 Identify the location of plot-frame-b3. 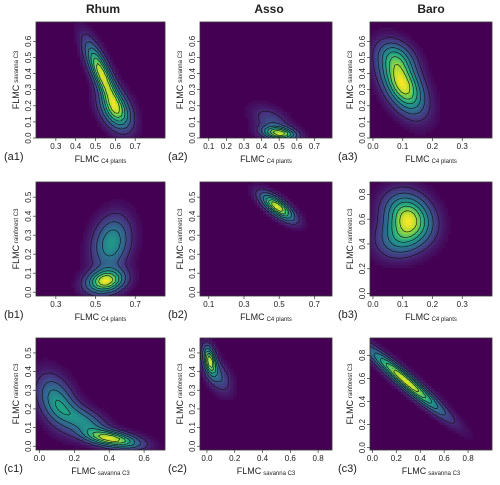
(431, 239).